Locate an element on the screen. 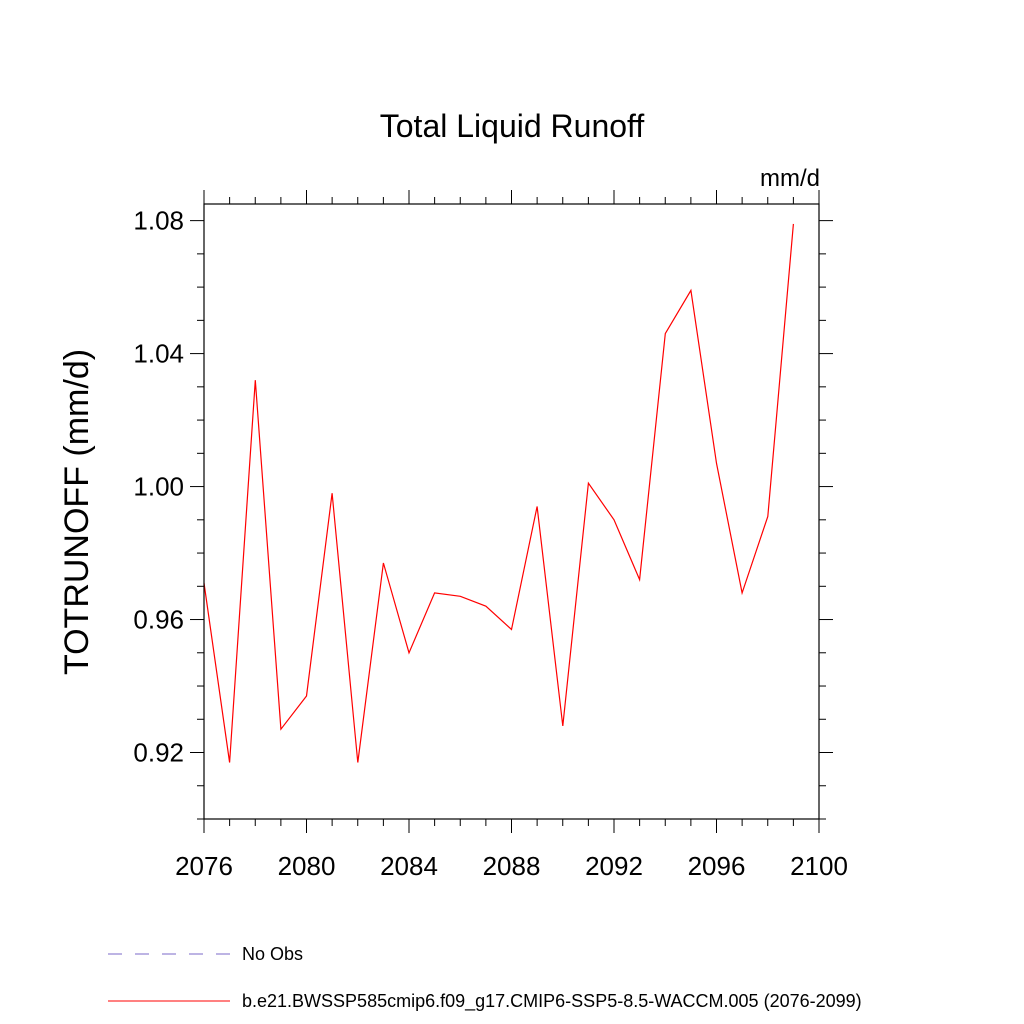 This screenshot has width=1024, height=1024. y-axis-label: TOTRUNOFF (mm/d) is located at coordinates (77, 512).